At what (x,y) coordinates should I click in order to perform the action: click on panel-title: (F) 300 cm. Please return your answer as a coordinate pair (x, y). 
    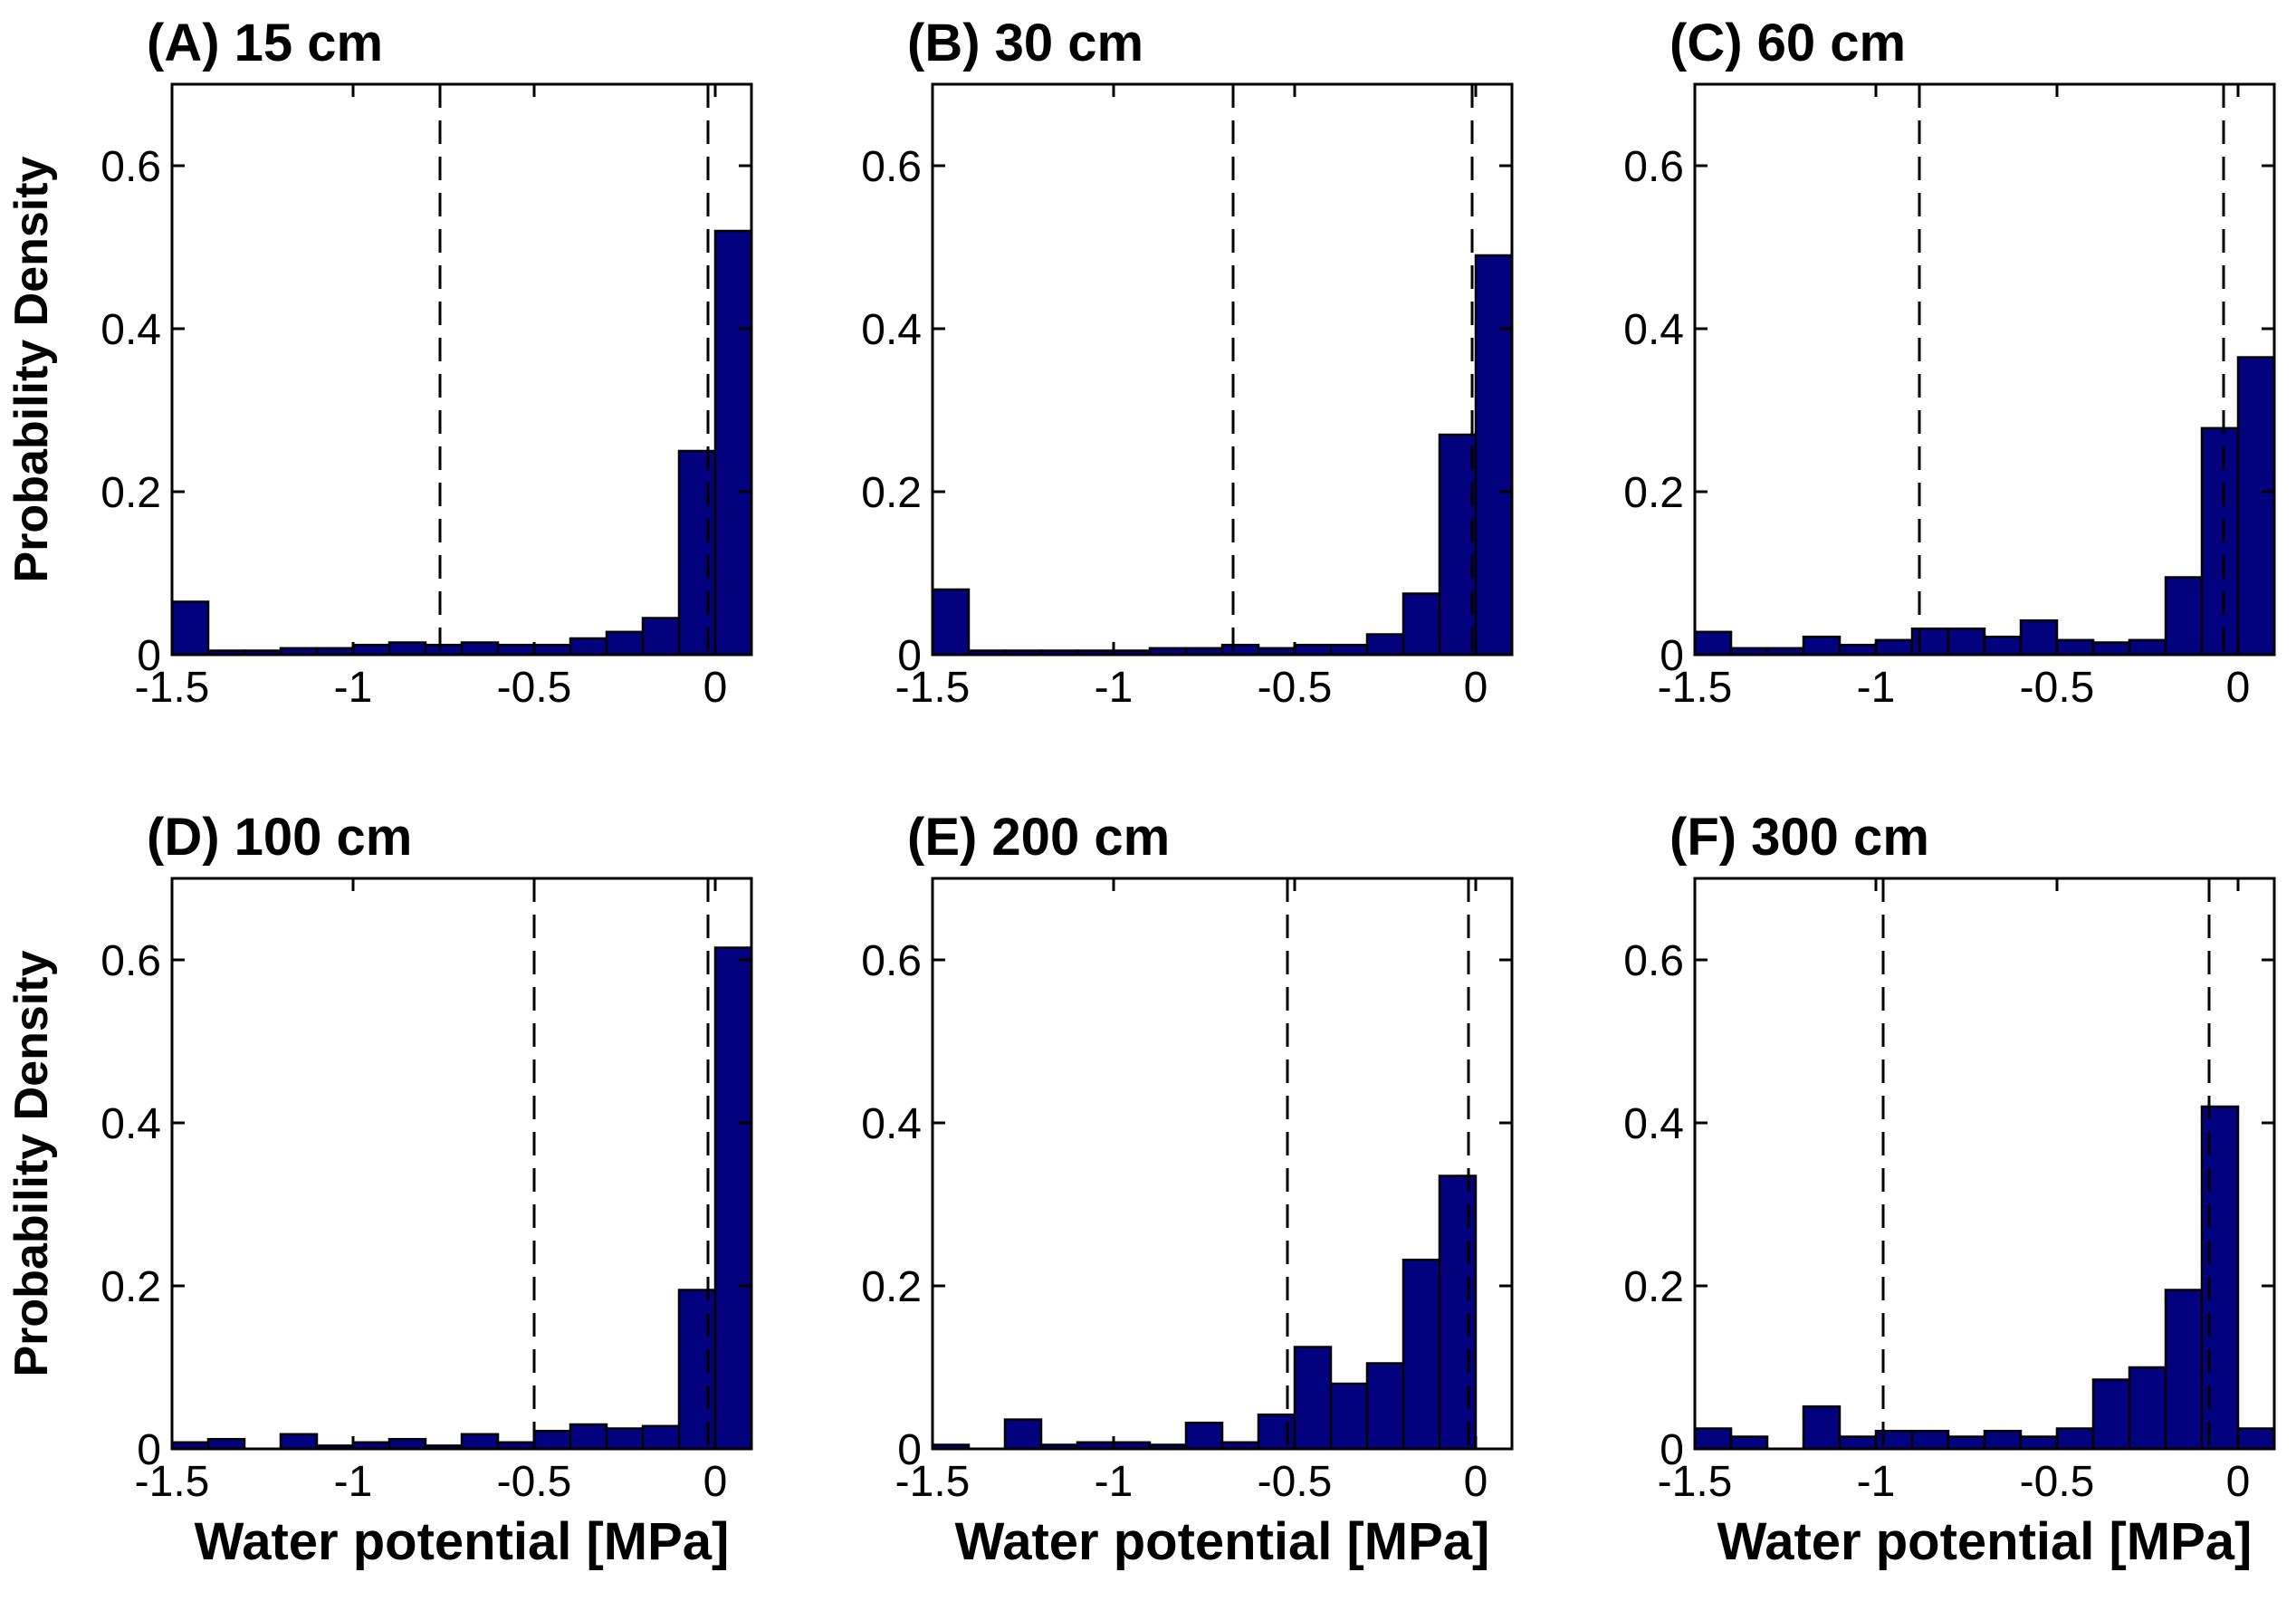
    Looking at the image, I should click on (1799, 838).